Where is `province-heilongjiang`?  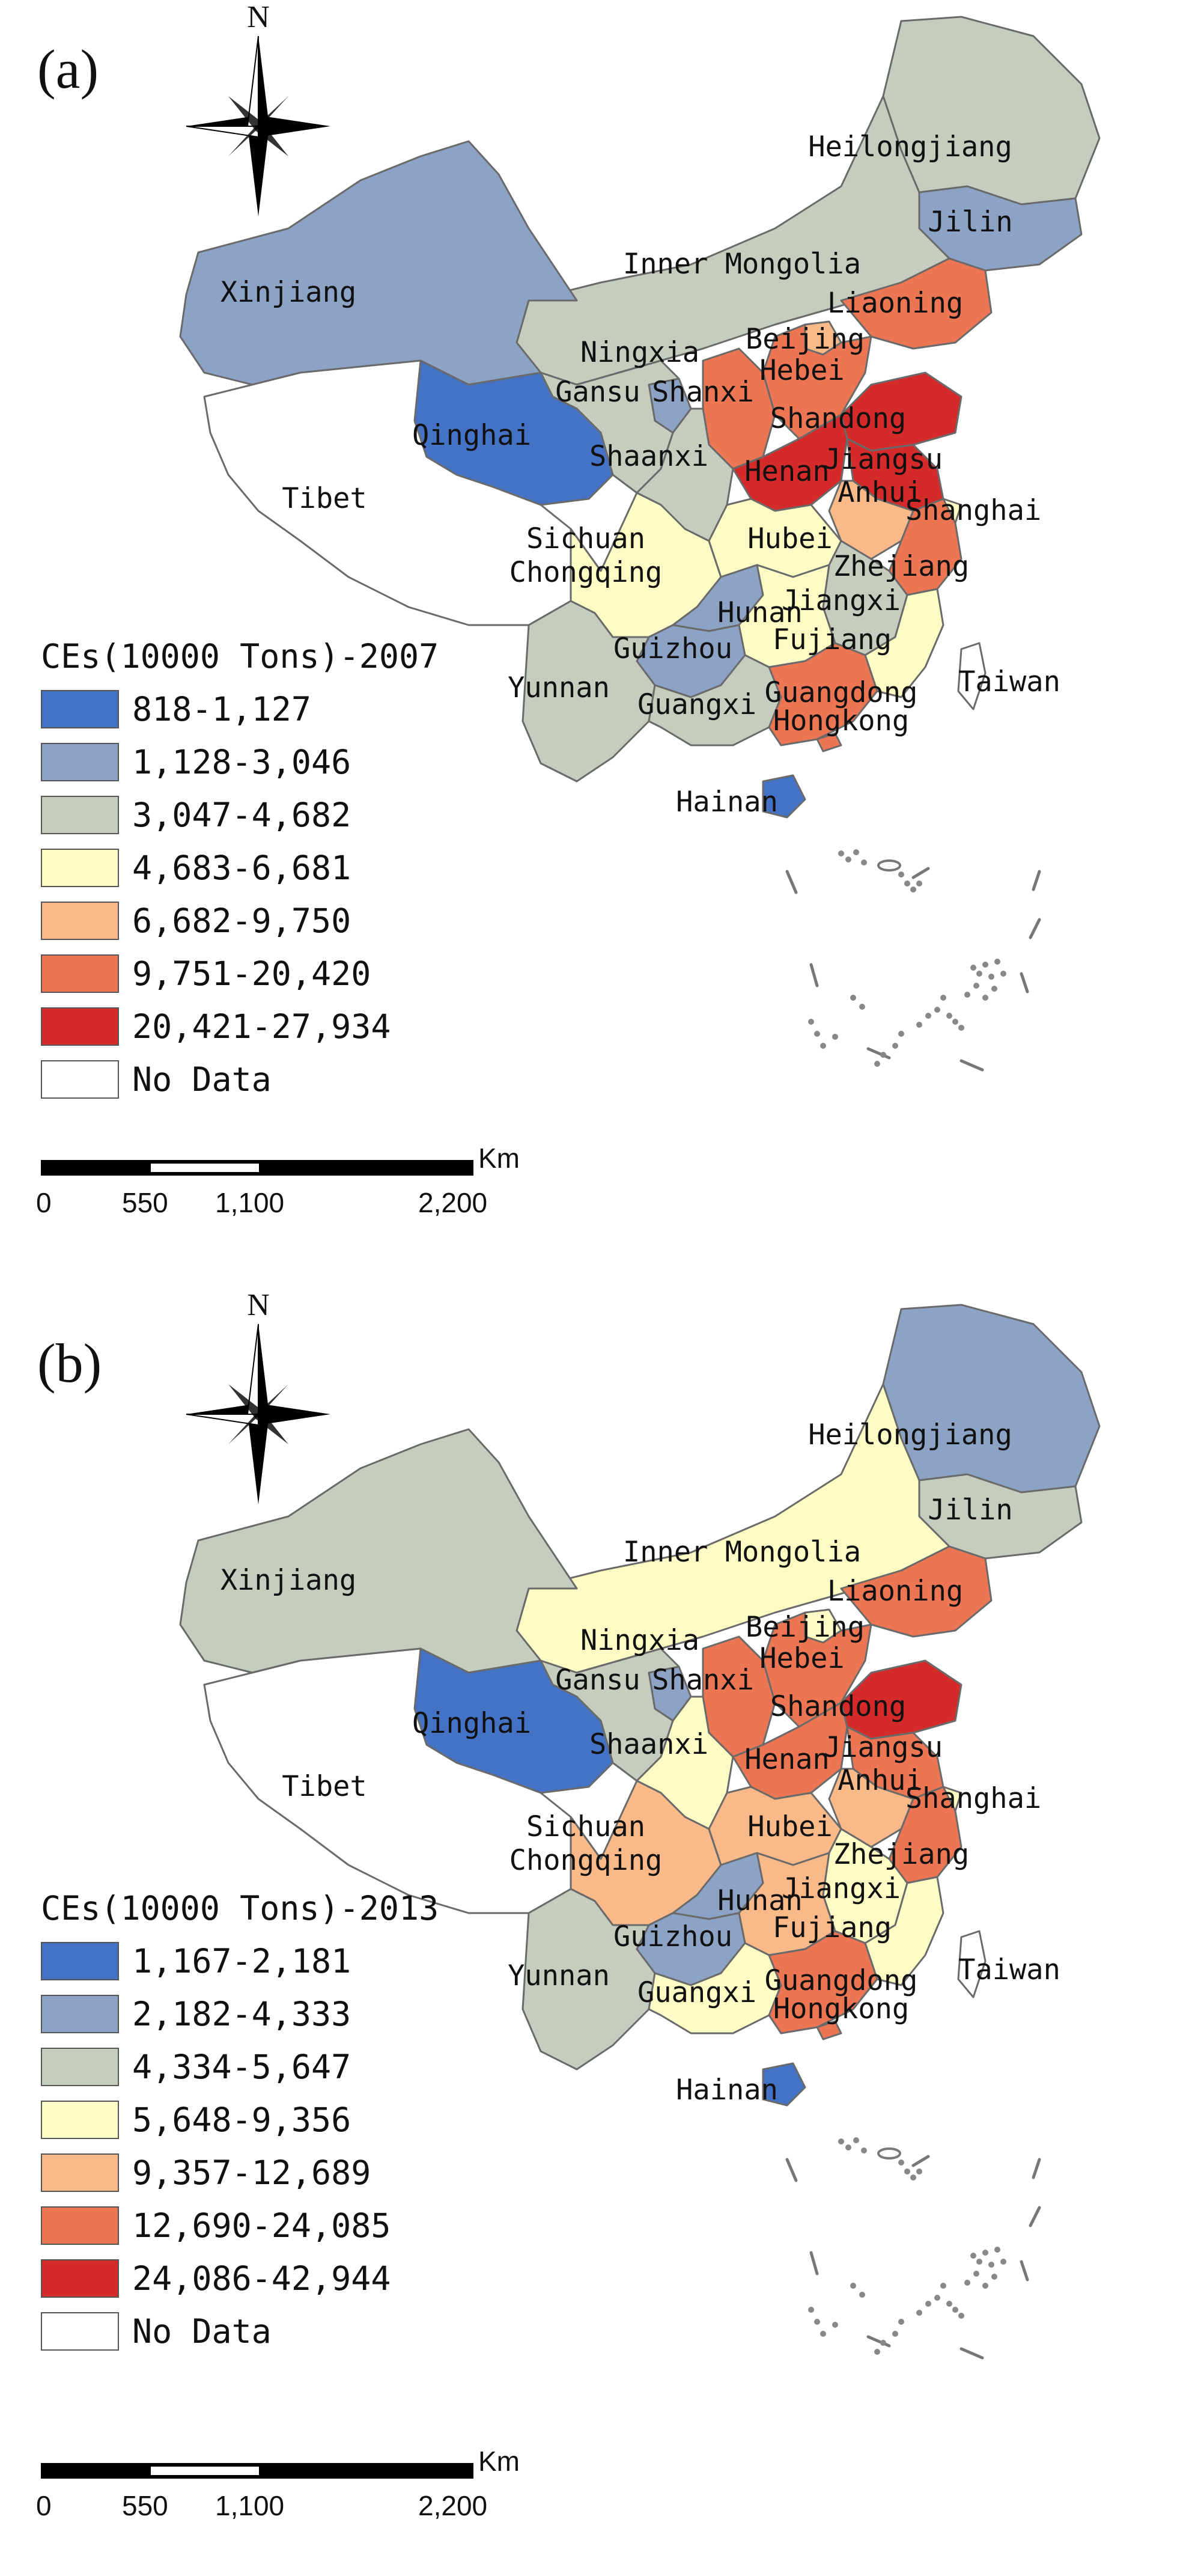 province-heilongjiang is located at coordinates (991, 1399).